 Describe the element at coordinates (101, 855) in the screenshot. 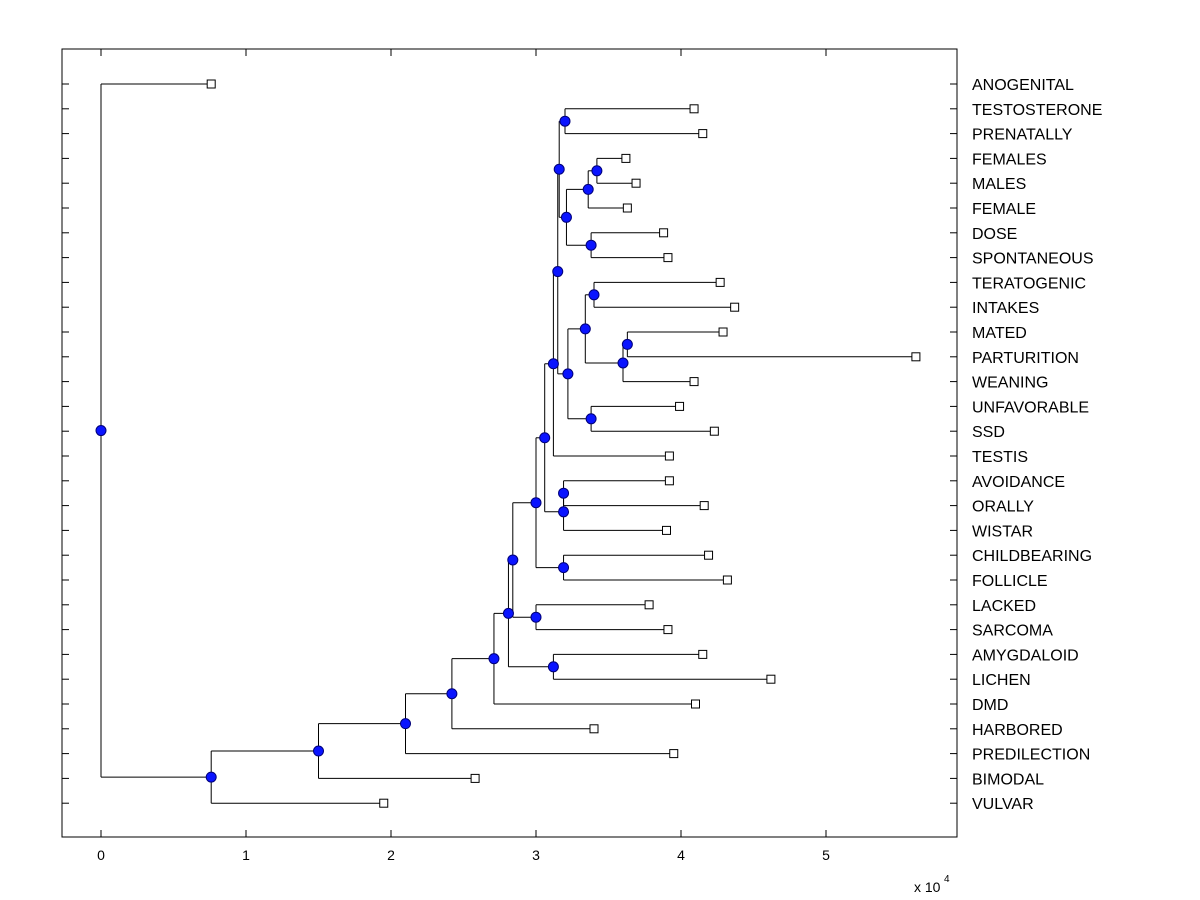

I see `x-tick-label: 0` at that location.